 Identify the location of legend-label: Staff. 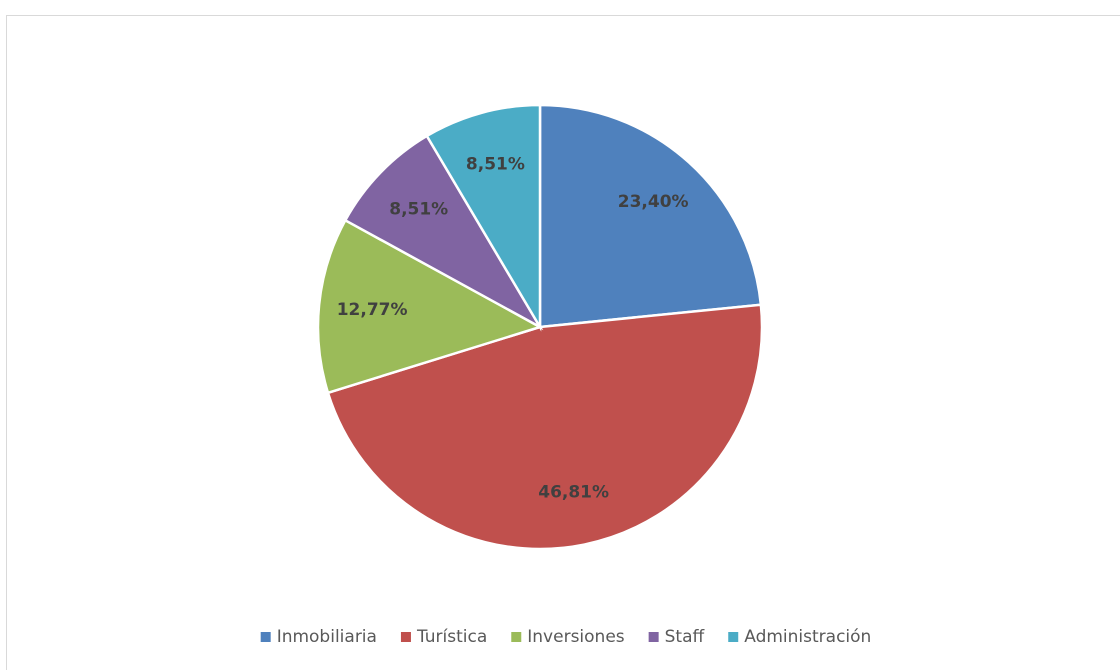
(685, 637).